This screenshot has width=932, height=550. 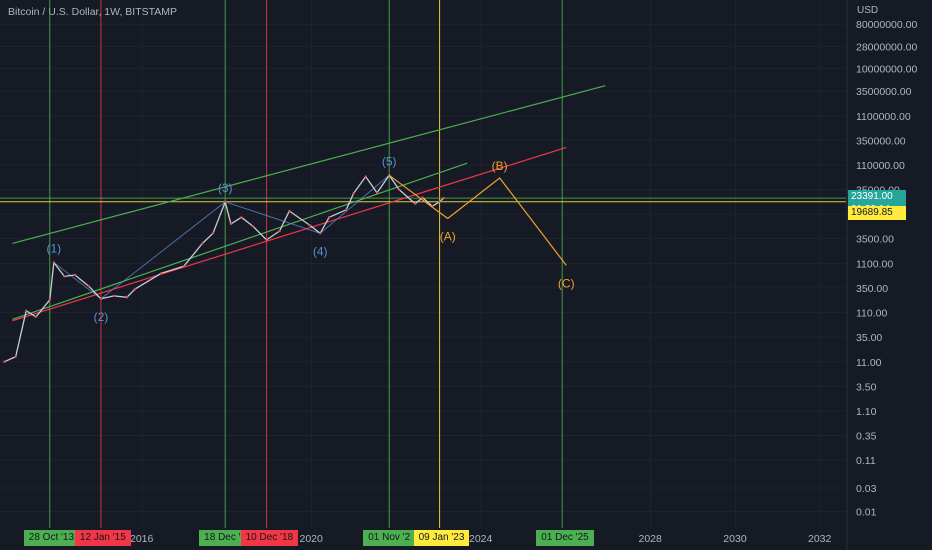 What do you see at coordinates (222, 538) in the screenshot?
I see `date-marker-badge: 18 Dec '` at bounding box center [222, 538].